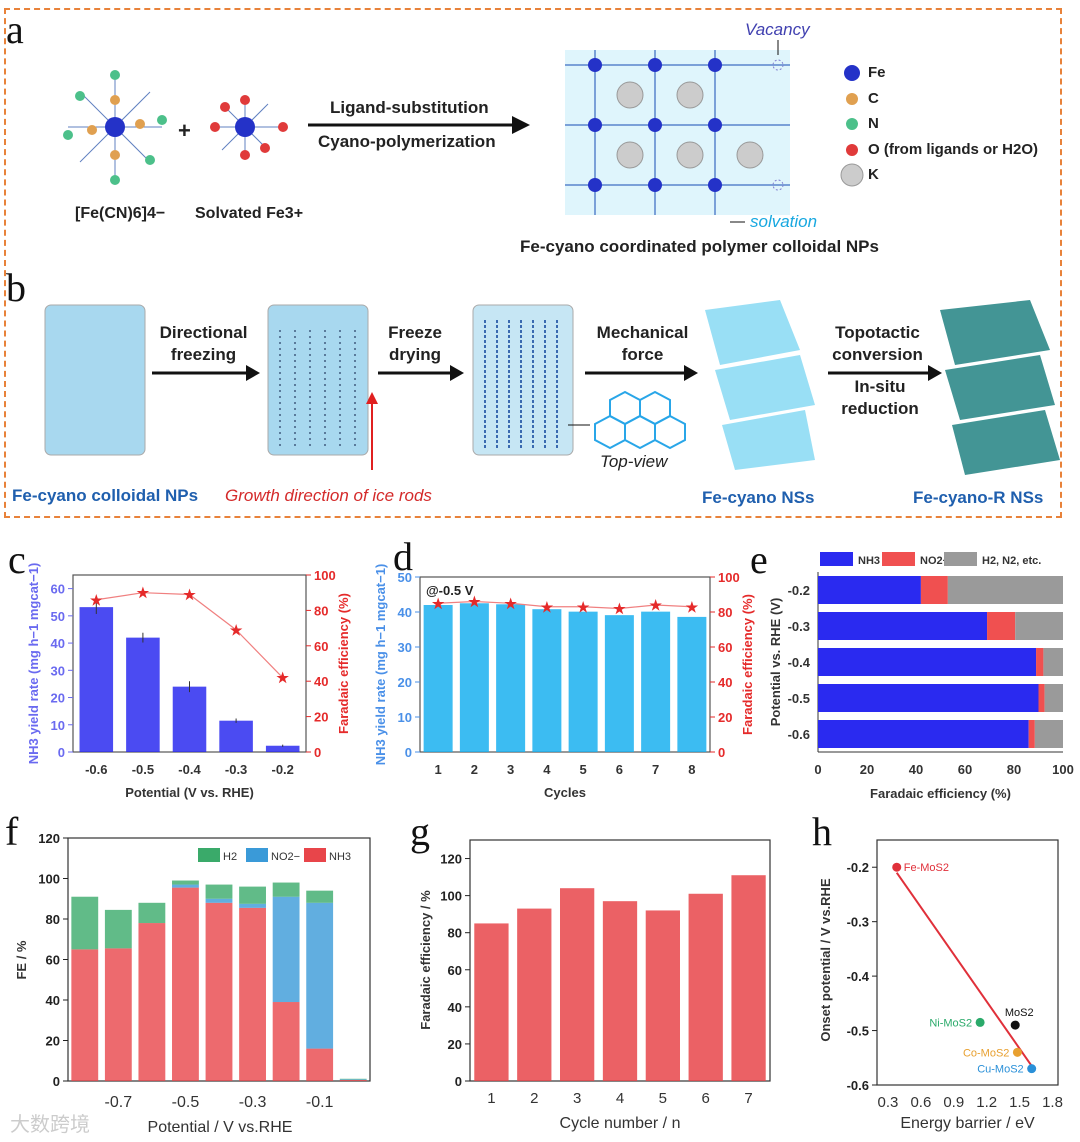  What do you see at coordinates (965, 769) in the screenshot?
I see `e-x-tick-label: 60` at bounding box center [965, 769].